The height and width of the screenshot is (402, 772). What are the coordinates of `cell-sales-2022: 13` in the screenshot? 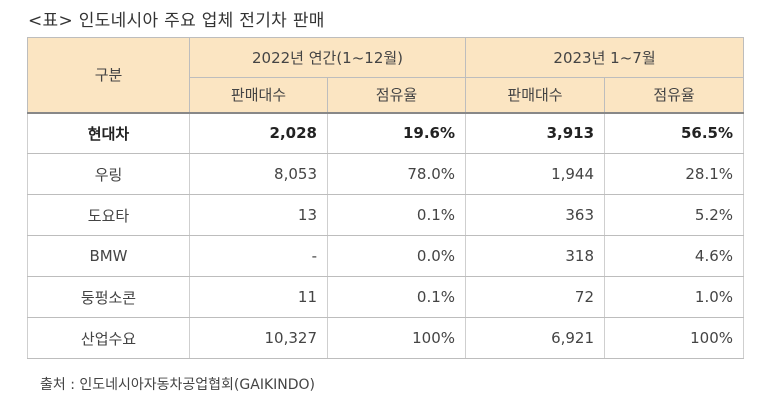 It's located at (258, 215).